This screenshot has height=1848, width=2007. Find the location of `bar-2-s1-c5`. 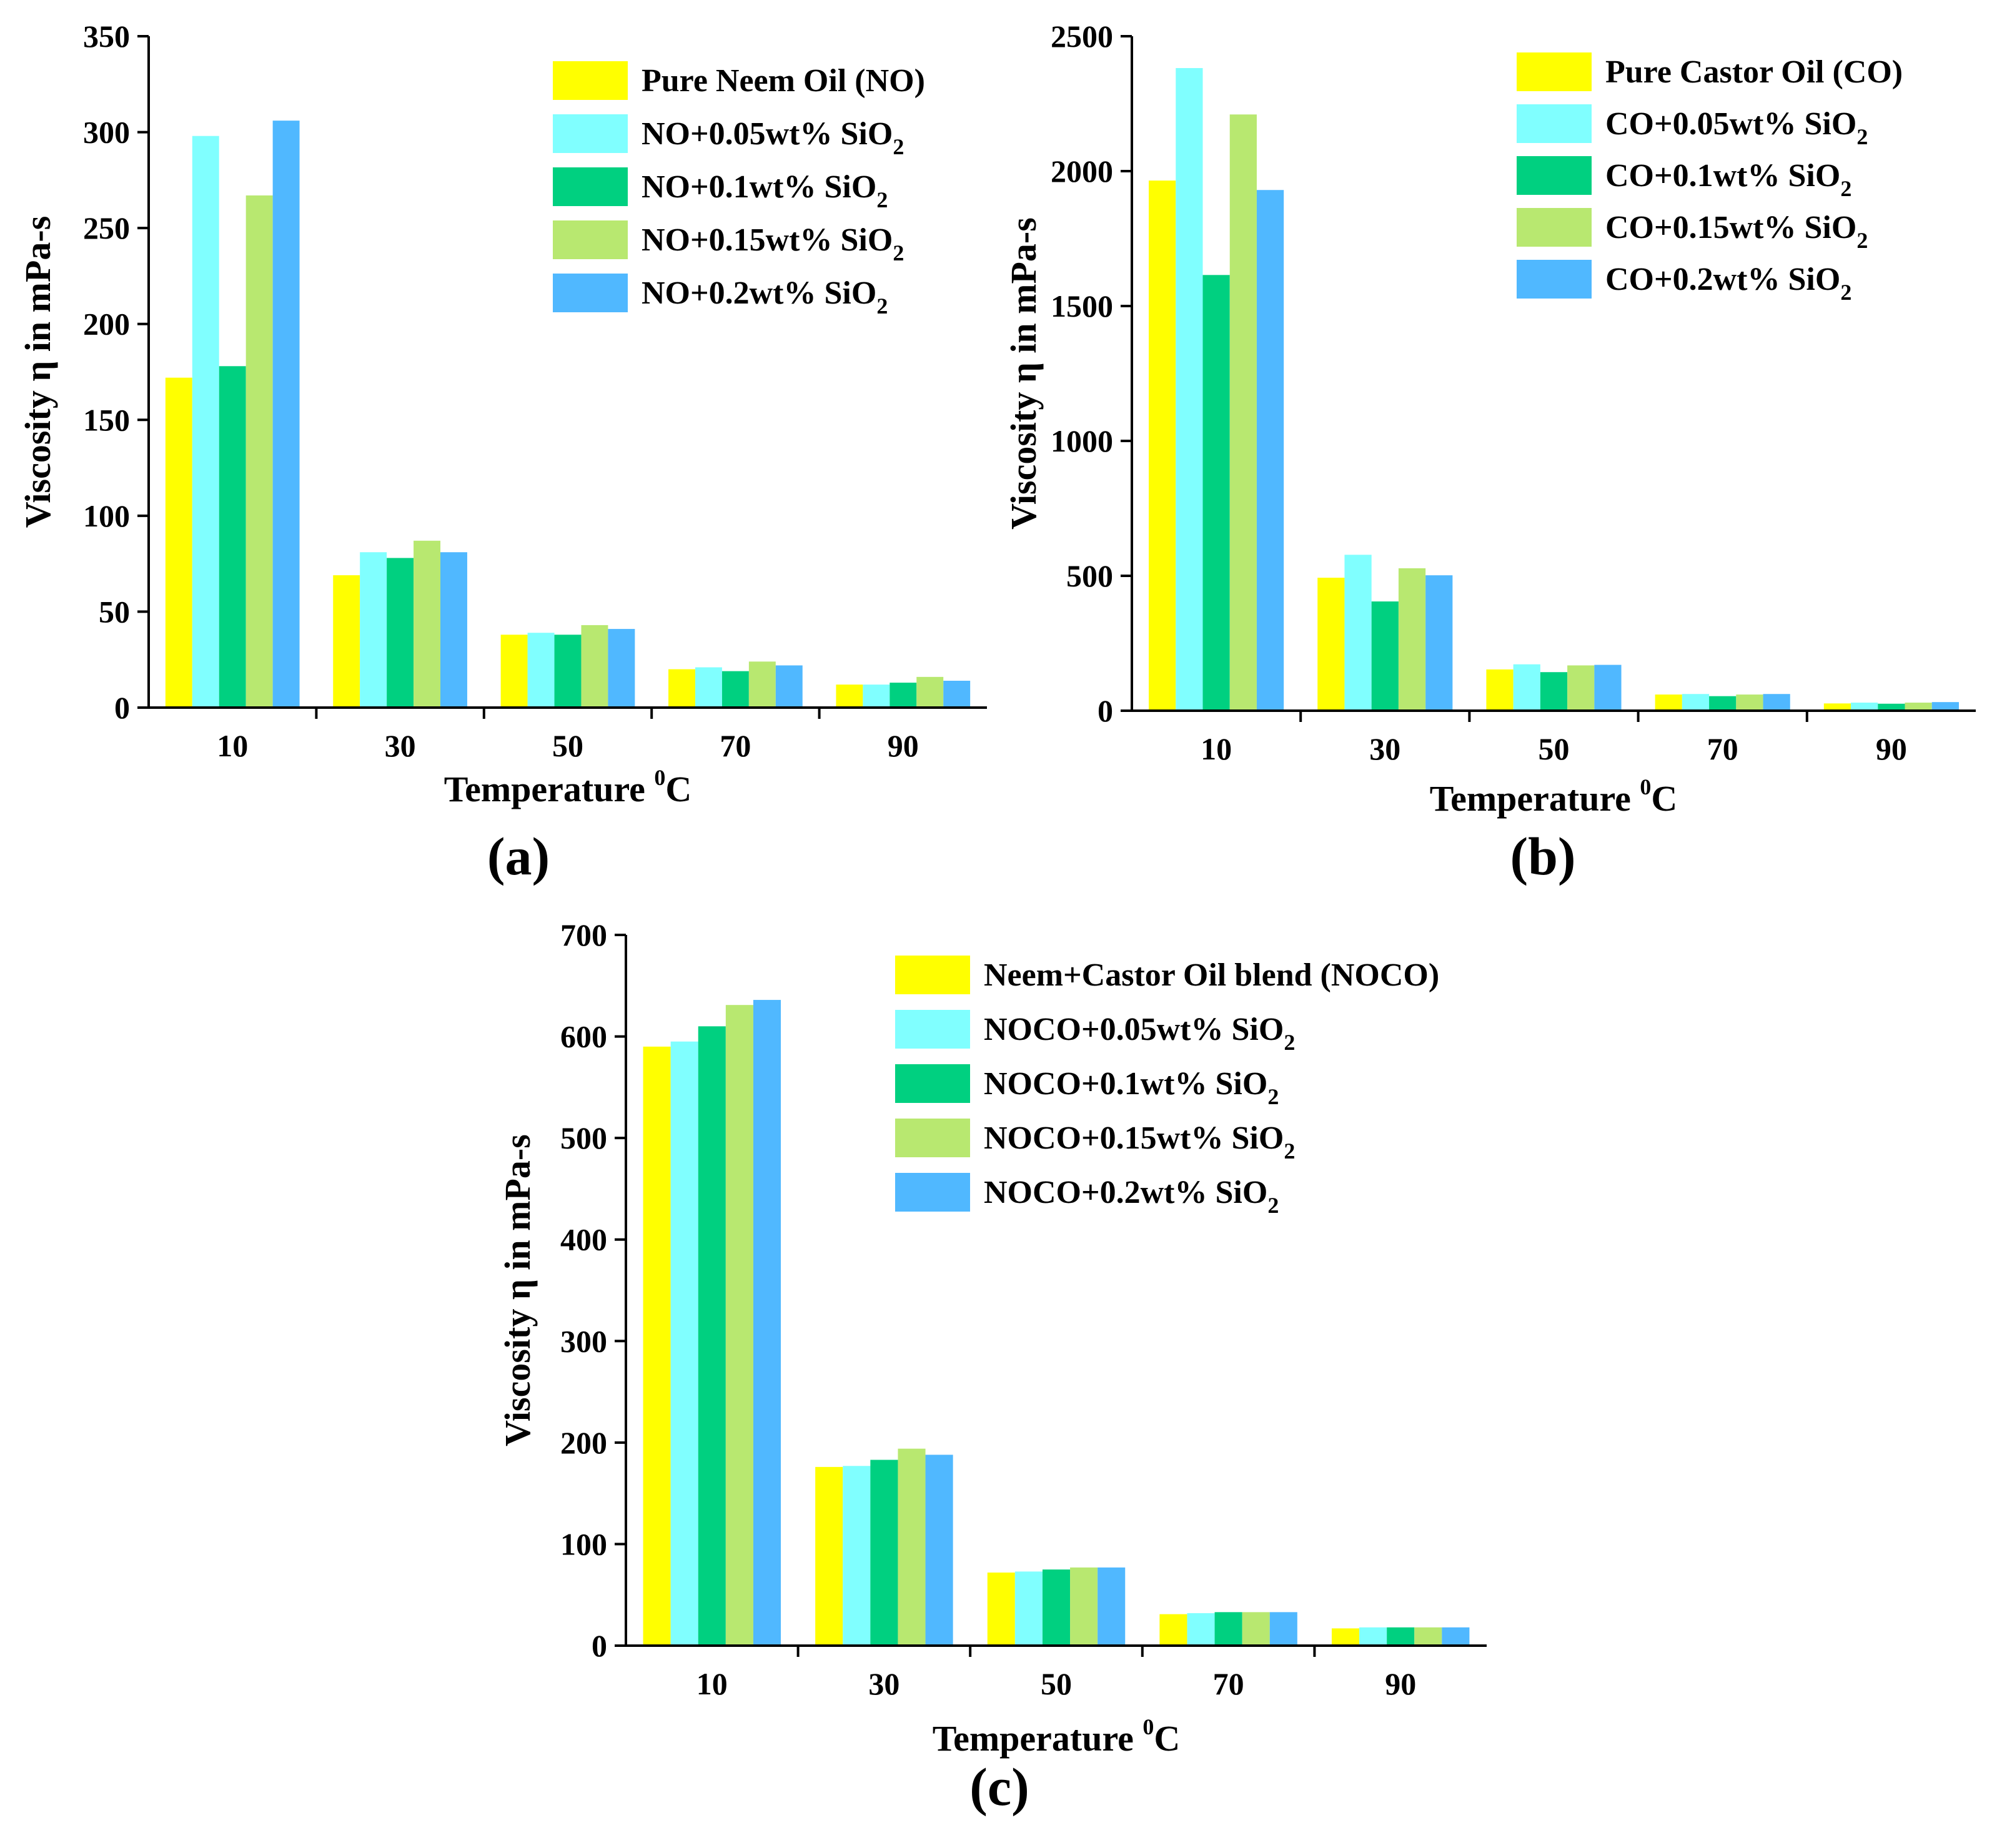

bar-2-s1-c5 is located at coordinates (1837, 707).